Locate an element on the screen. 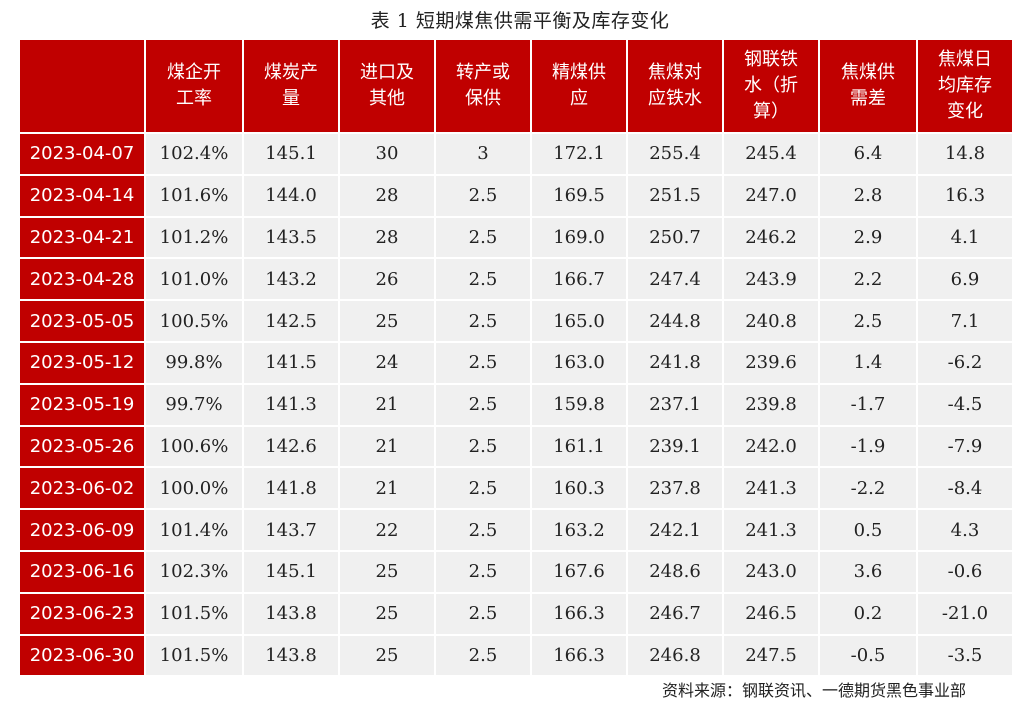 The image size is (1024, 704). table-cell: 246.8 is located at coordinates (675, 655).